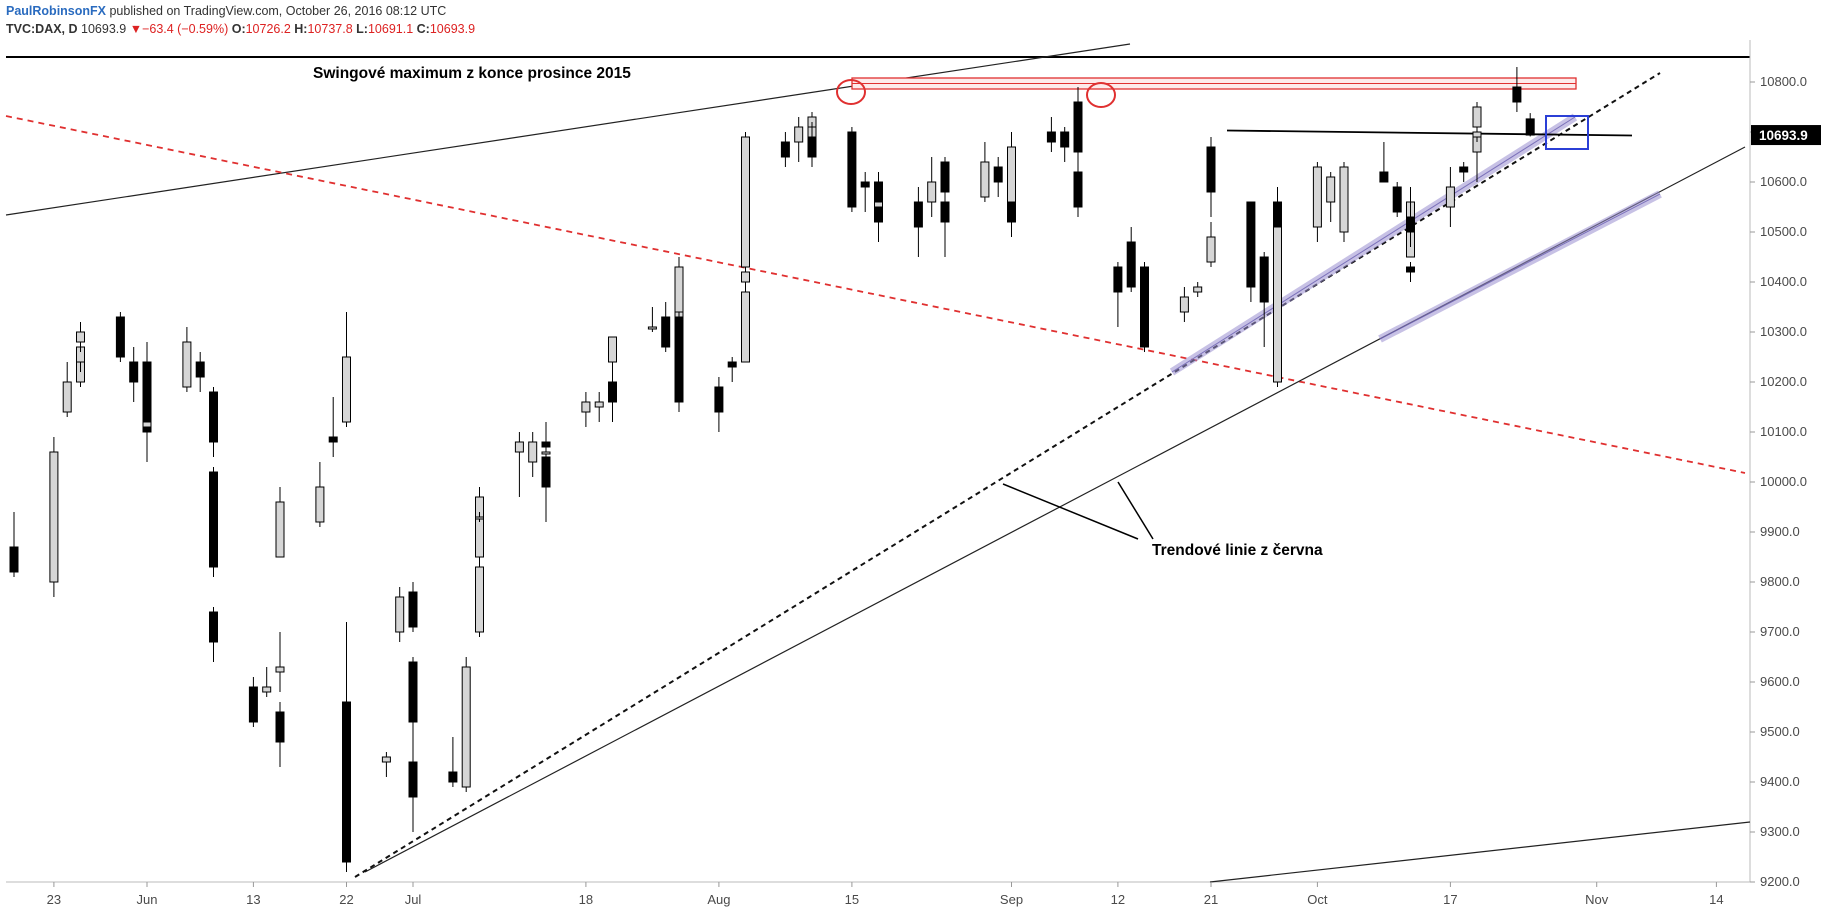 This screenshot has height=915, width=1824. Describe the element at coordinates (390, 29) in the screenshot. I see `low-value: 10691.1` at that location.